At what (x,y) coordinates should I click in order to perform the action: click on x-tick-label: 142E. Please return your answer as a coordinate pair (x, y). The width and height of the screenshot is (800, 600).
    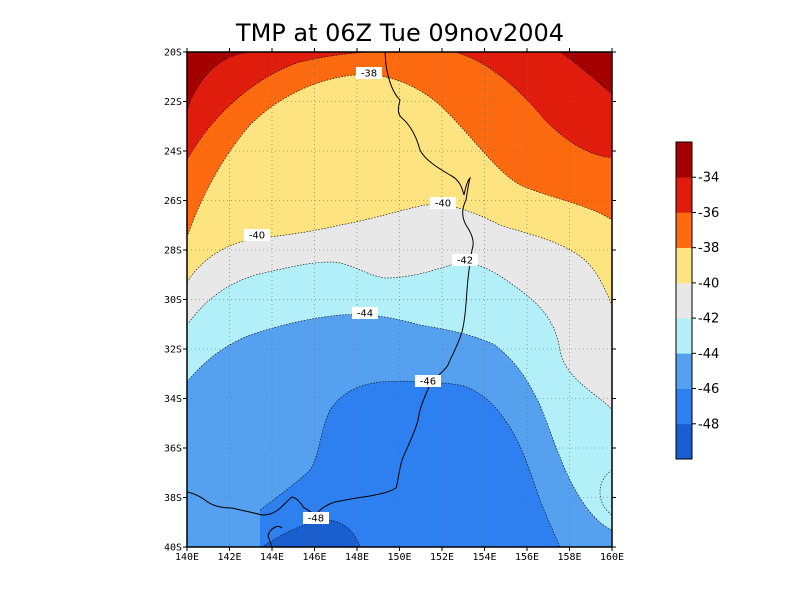
    Looking at the image, I should click on (229, 557).